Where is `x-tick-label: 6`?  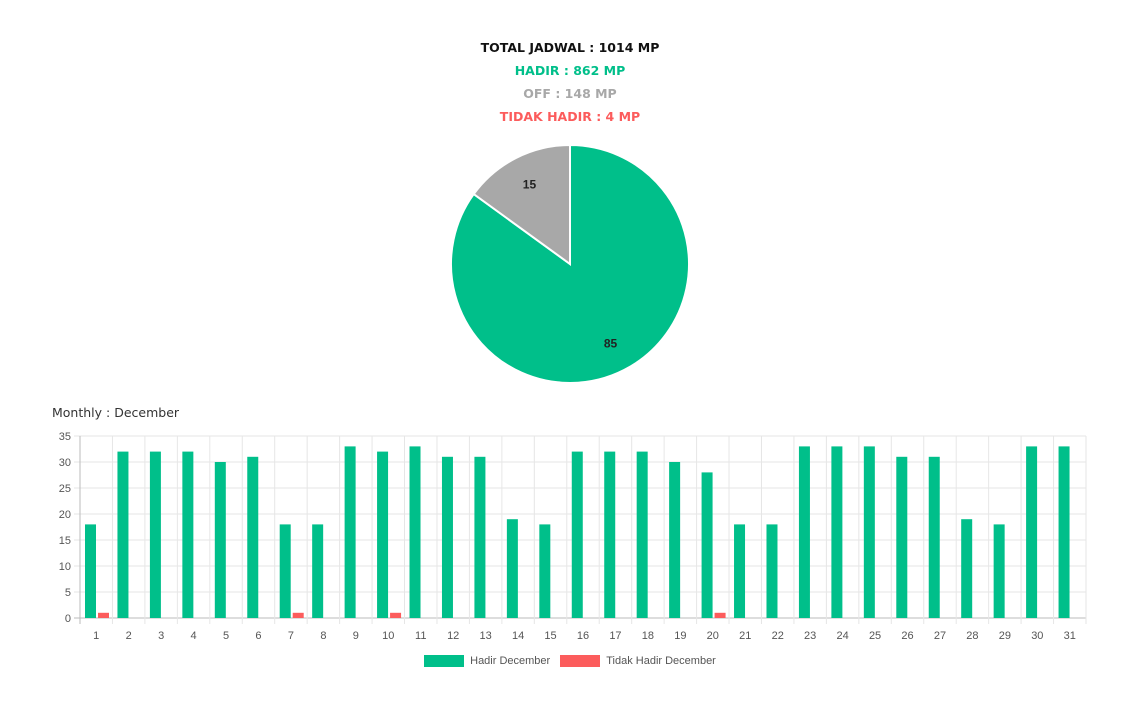 x-tick-label: 6 is located at coordinates (258, 636).